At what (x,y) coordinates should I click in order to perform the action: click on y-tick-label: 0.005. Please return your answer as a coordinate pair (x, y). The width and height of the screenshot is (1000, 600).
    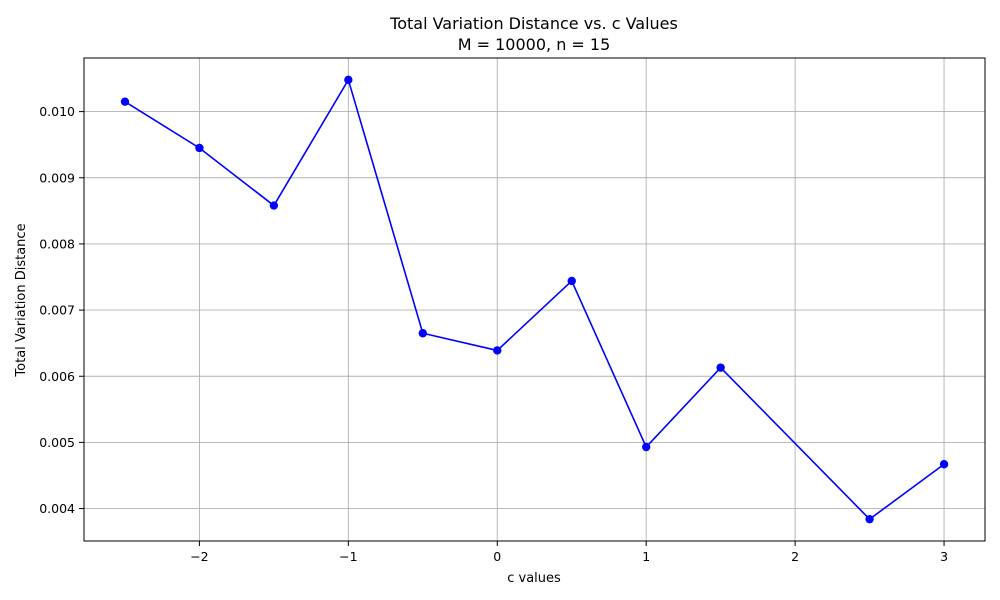
    Looking at the image, I should click on (57, 442).